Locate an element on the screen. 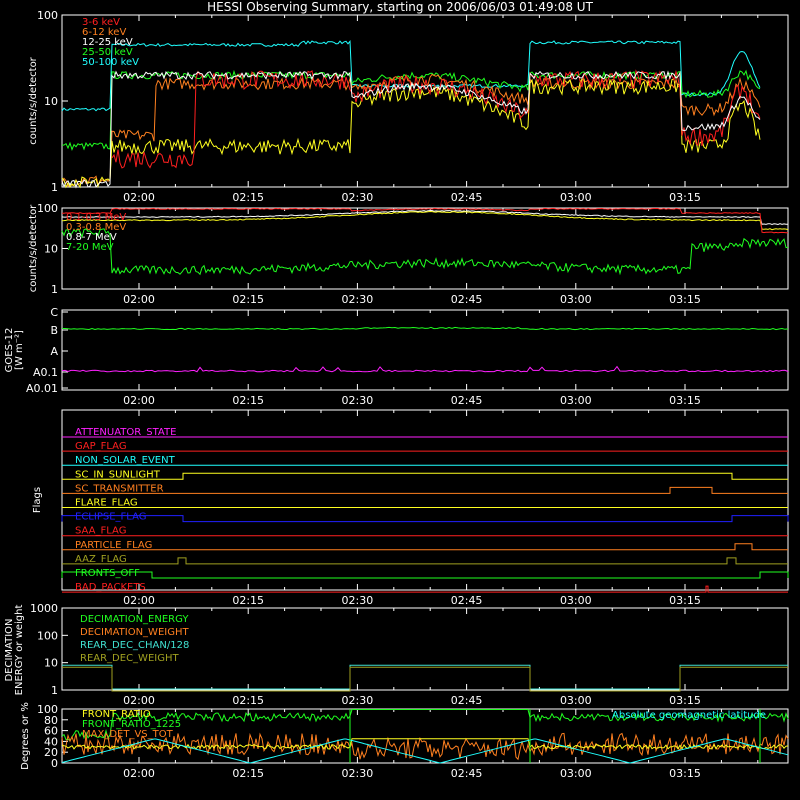 Image resolution: width=800 pixels, height=800 pixels. legend-entry: 7-20 MeV is located at coordinates (90, 247).